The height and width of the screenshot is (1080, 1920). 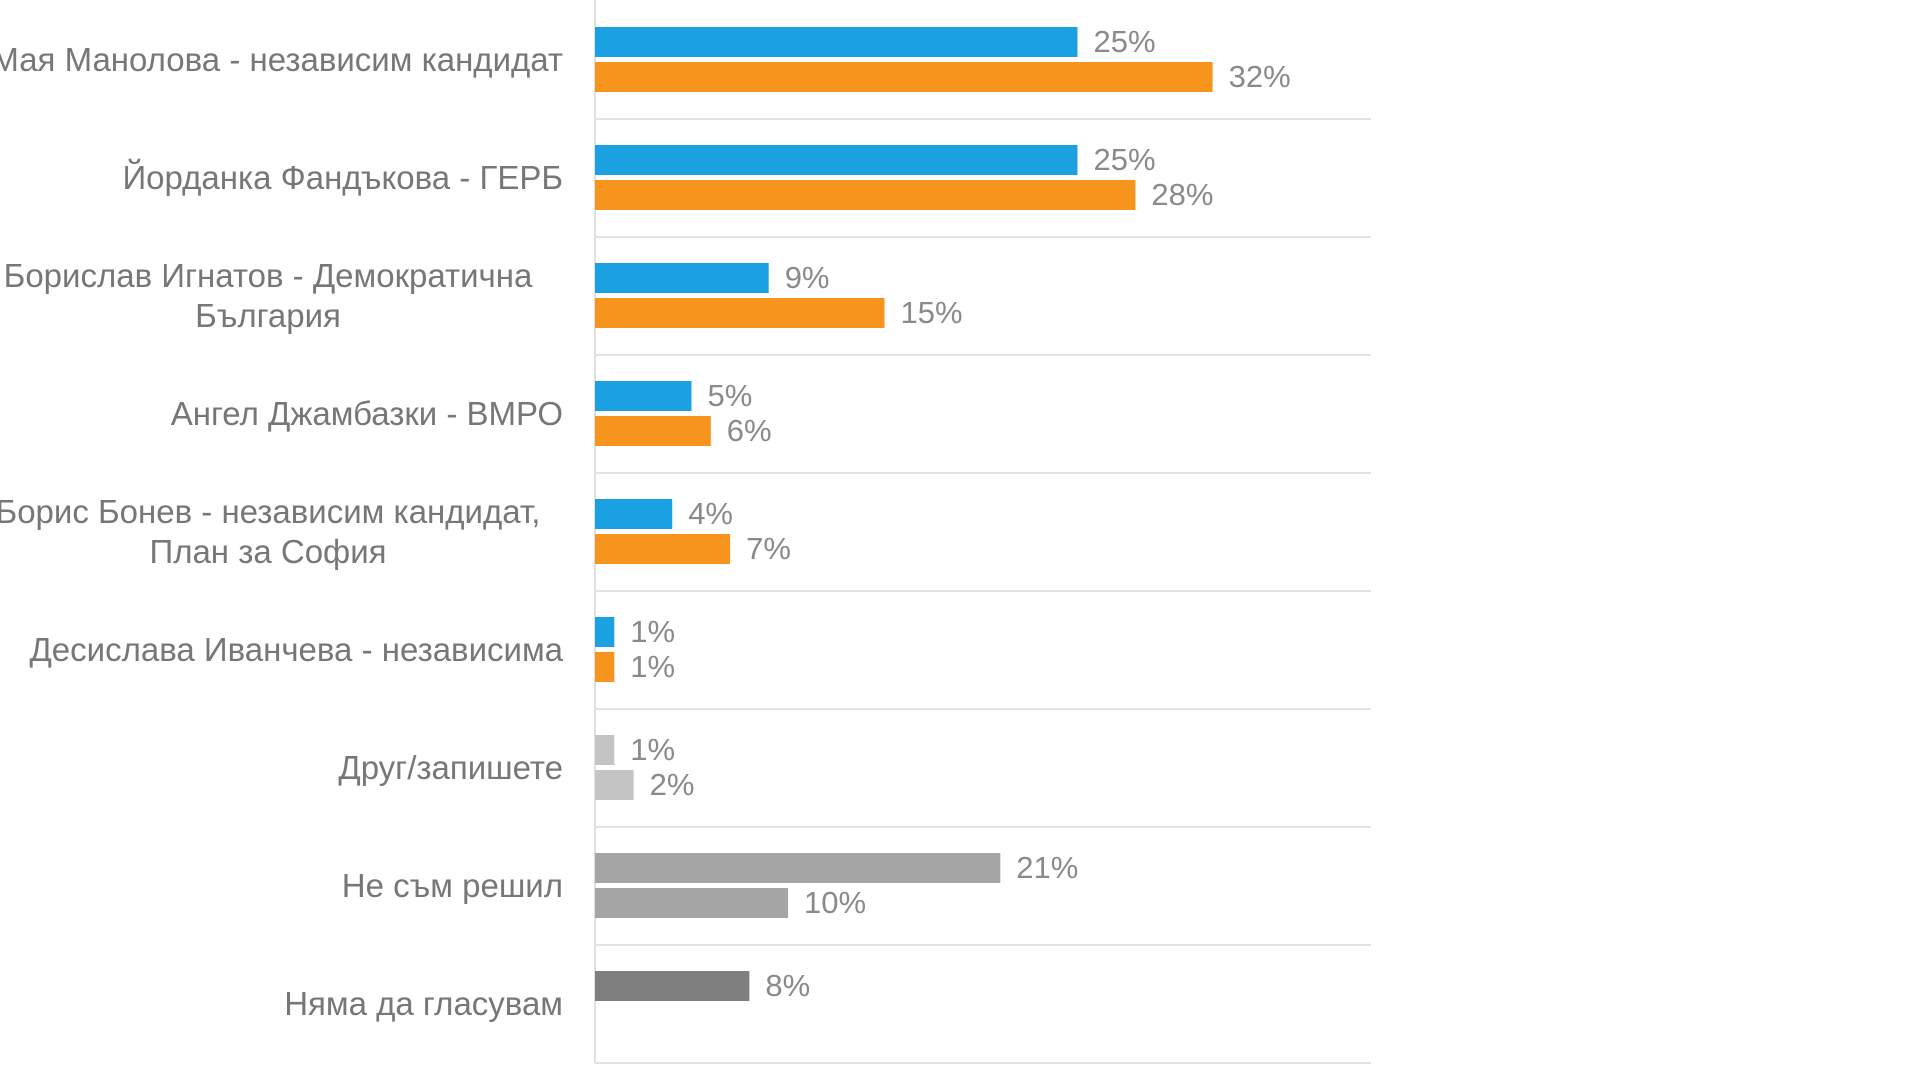 What do you see at coordinates (281, 1004) in the screenshot?
I see `category-label-box: Няма да гласувам` at bounding box center [281, 1004].